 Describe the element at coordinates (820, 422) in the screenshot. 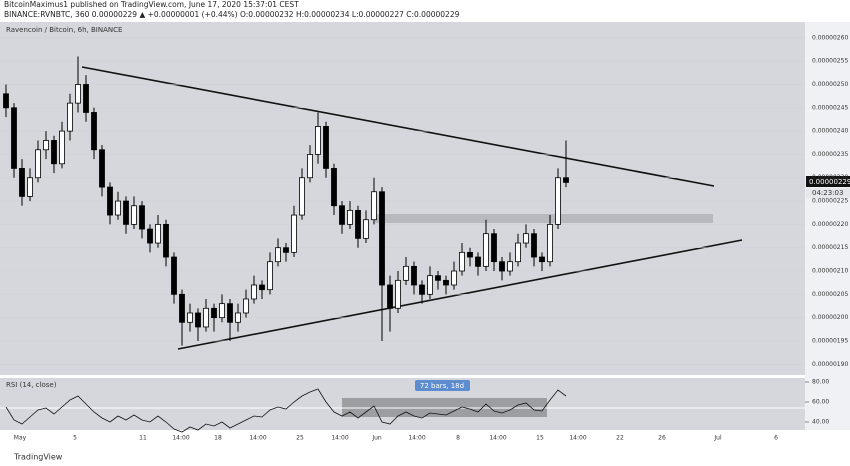

I see `rsi-tick-label: 40.00` at that location.